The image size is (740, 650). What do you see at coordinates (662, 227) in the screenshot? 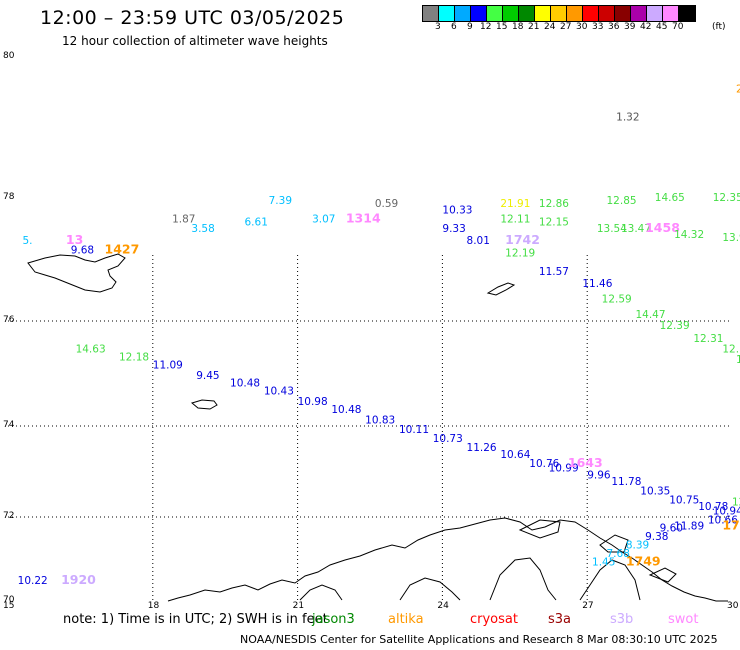
I see `wave-height-reading: 1458` at bounding box center [662, 227].